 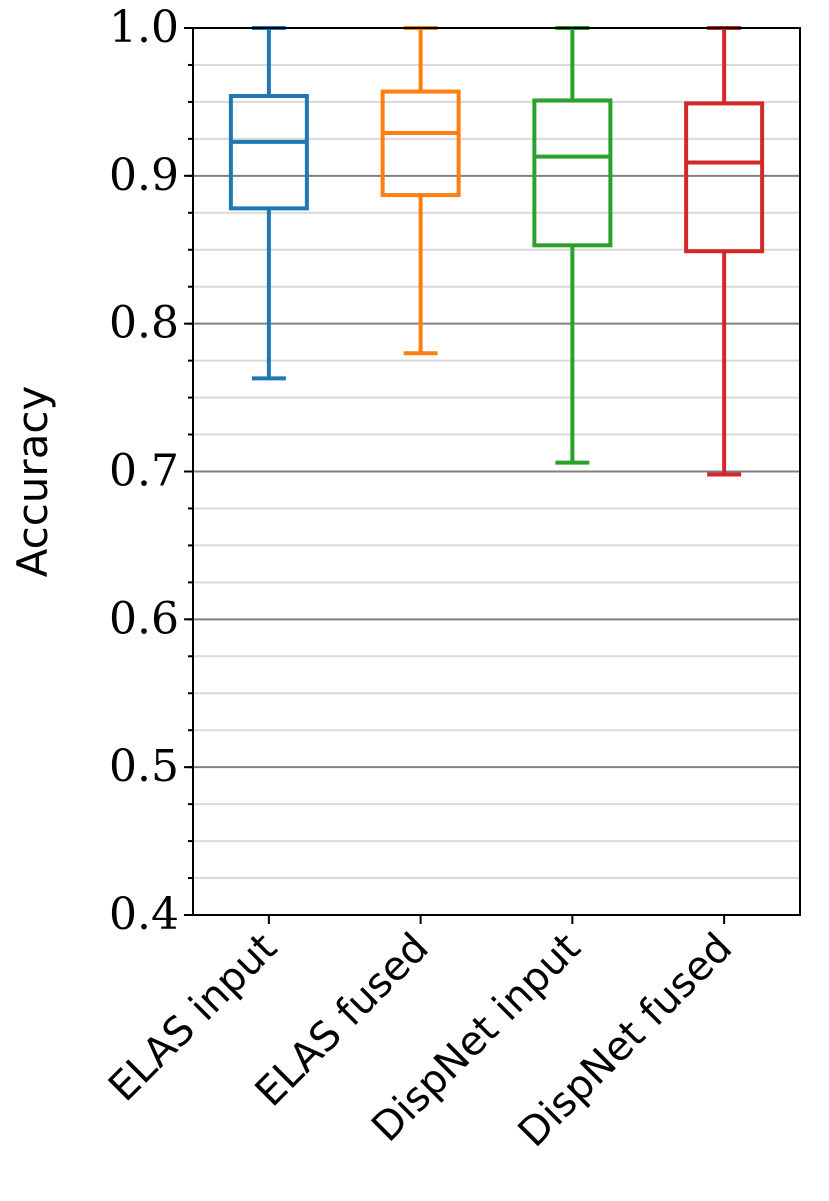 What do you see at coordinates (144, 27) in the screenshot?
I see `y-tick-label: 1.0` at bounding box center [144, 27].